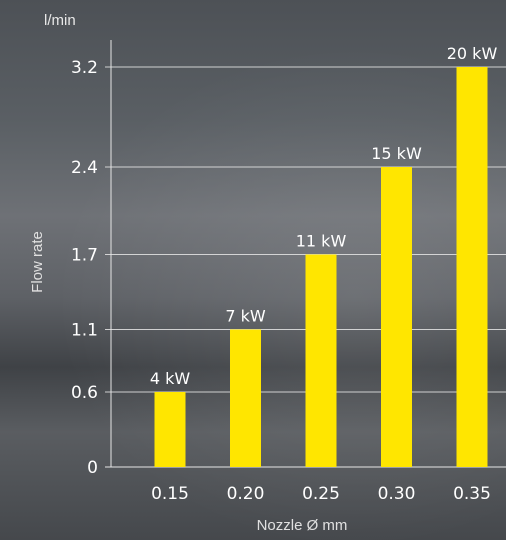  Describe the element at coordinates (397, 494) in the screenshot. I see `x-tick-label: 0.30` at that location.